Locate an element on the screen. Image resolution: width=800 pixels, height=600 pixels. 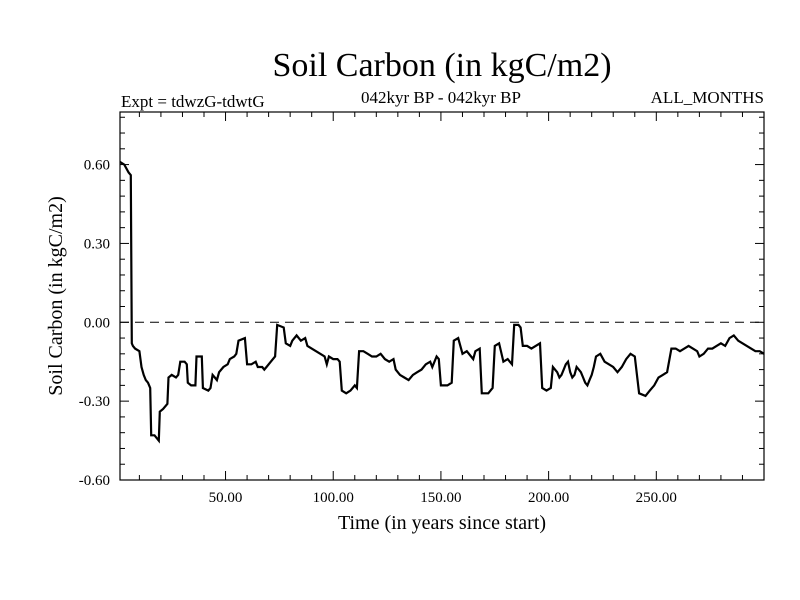
y-tick-label: -0.30 is located at coordinates (94, 402).